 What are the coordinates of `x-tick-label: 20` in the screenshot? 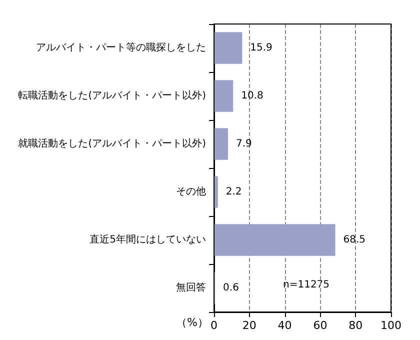 It's located at (249, 325).